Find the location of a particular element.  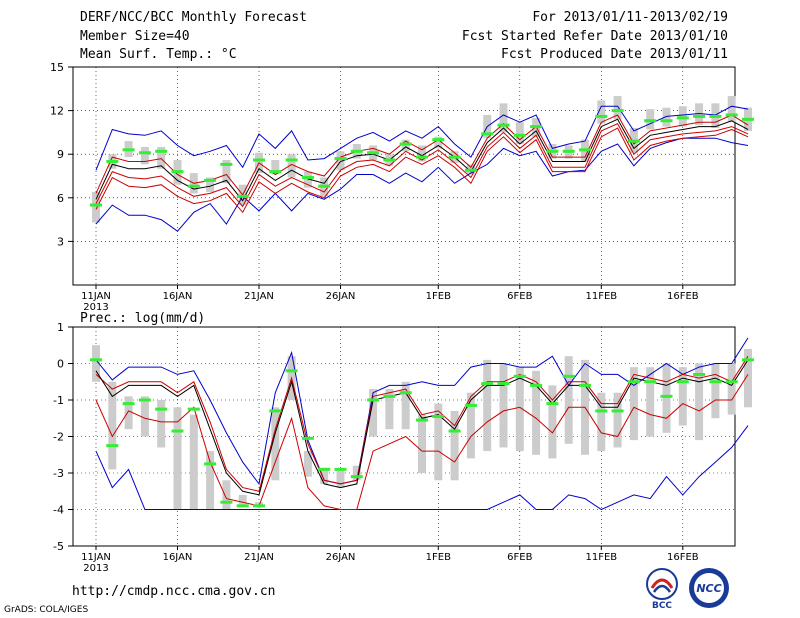

chart-title: DERF/NCC/BCC Monthly Forecast is located at coordinates (193, 17).